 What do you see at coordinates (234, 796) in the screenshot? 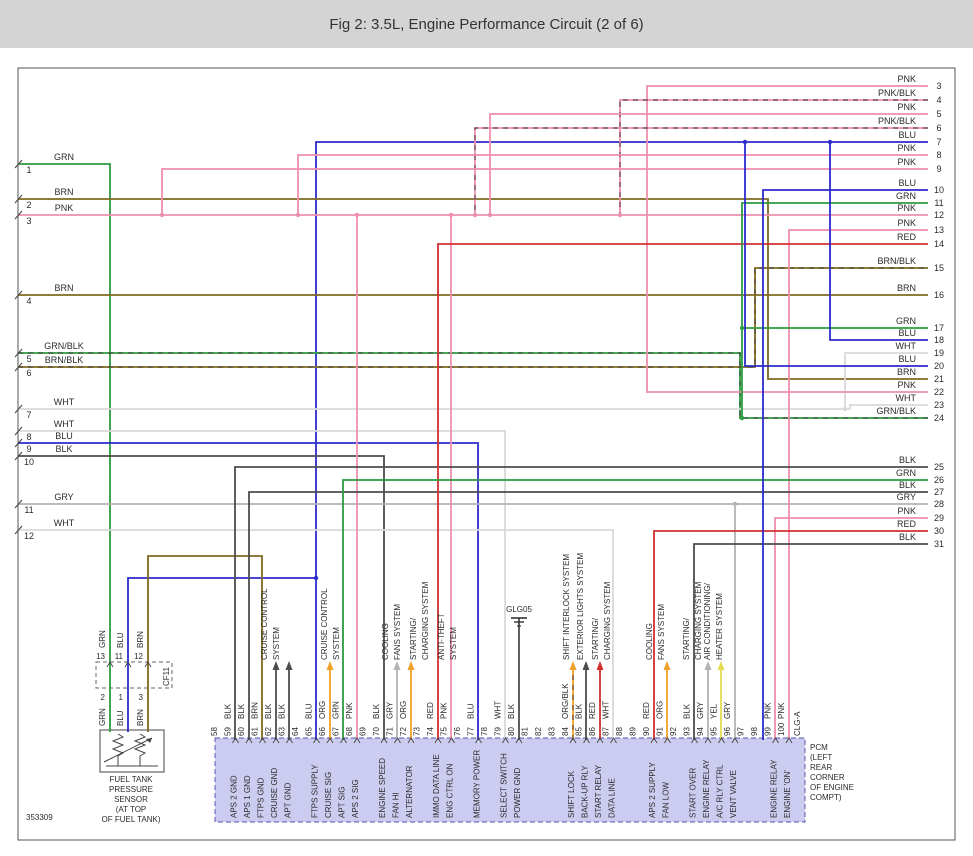
I see `pcm-pin-function-label: APS 2 GND` at bounding box center [234, 796].